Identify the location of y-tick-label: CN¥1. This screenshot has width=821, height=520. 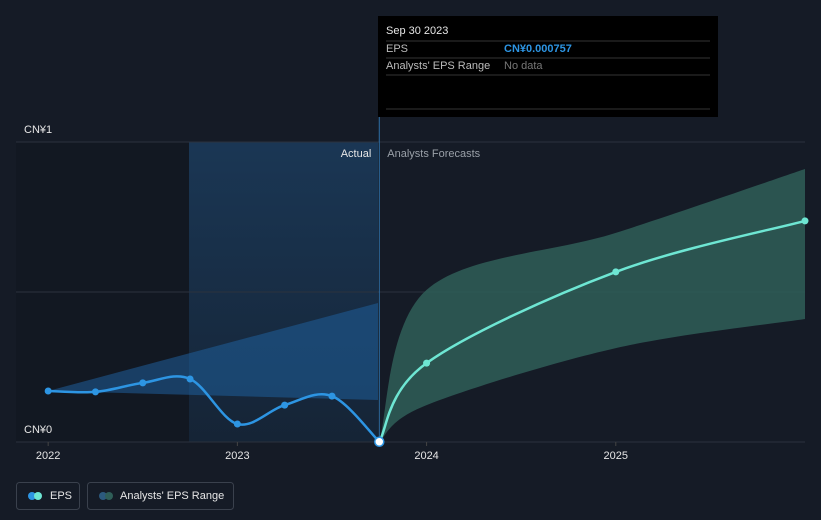
(38, 130).